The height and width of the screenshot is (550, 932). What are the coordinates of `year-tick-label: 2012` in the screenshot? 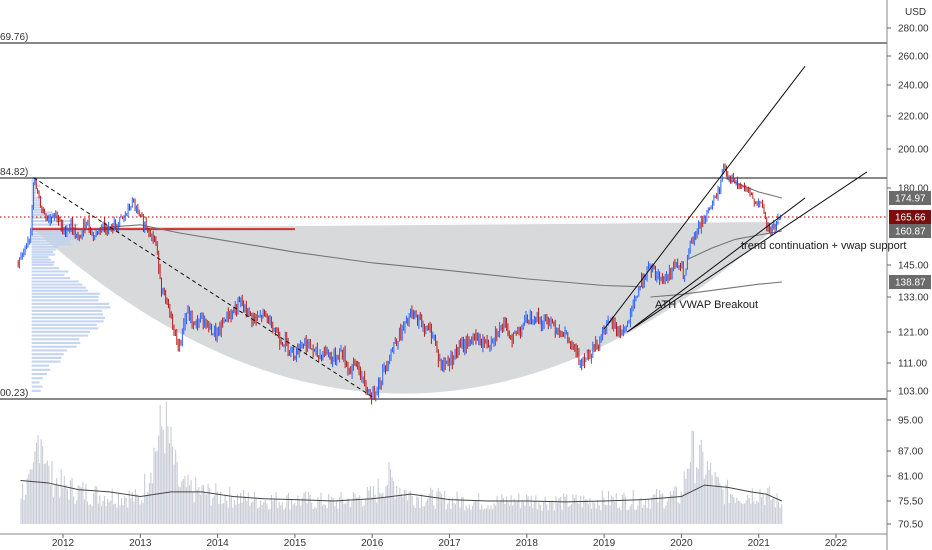 It's located at (63, 543).